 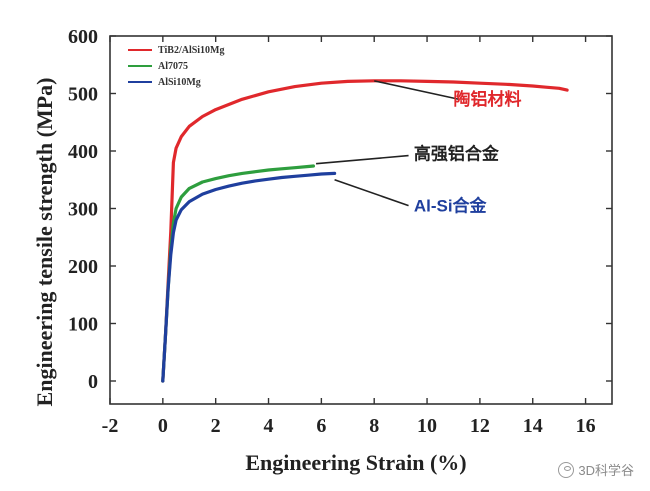 What do you see at coordinates (83, 267) in the screenshot?
I see `y-tick-label: 200` at bounding box center [83, 267].